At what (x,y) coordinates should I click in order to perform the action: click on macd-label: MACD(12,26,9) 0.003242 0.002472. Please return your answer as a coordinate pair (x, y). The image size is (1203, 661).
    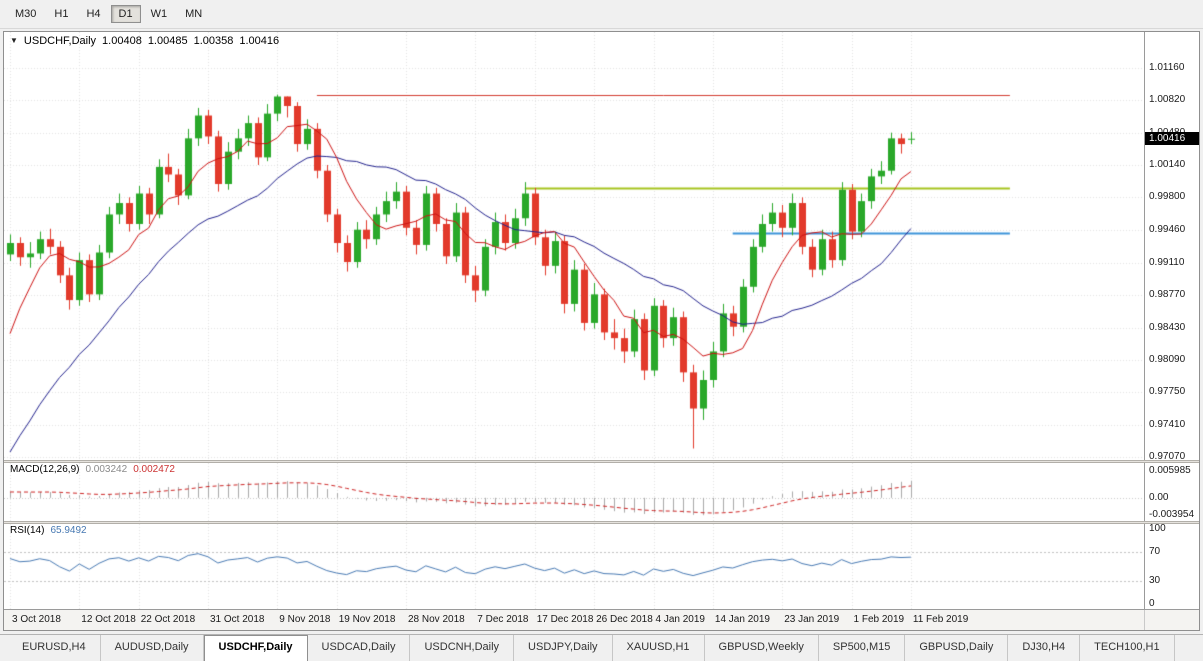
    Looking at the image, I should click on (92, 469).